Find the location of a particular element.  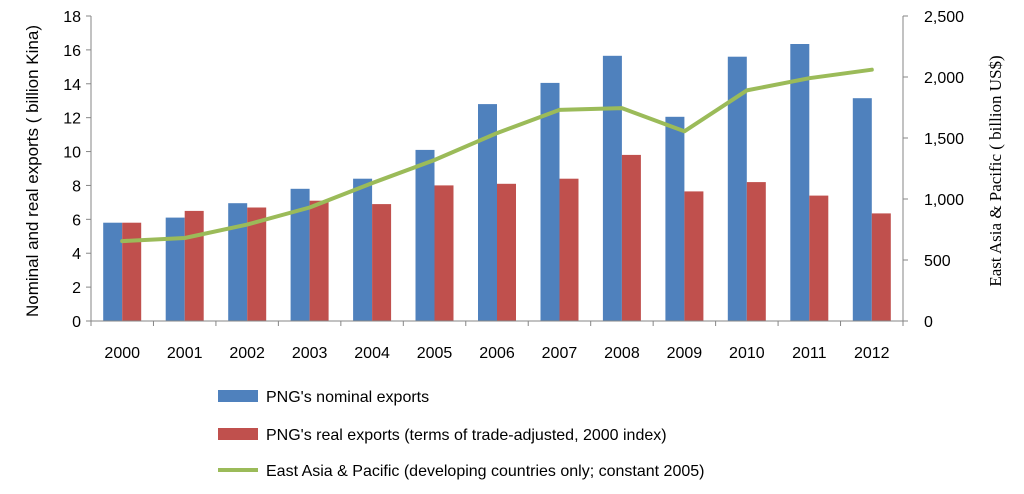

nominal-bar-2009 is located at coordinates (675, 218).